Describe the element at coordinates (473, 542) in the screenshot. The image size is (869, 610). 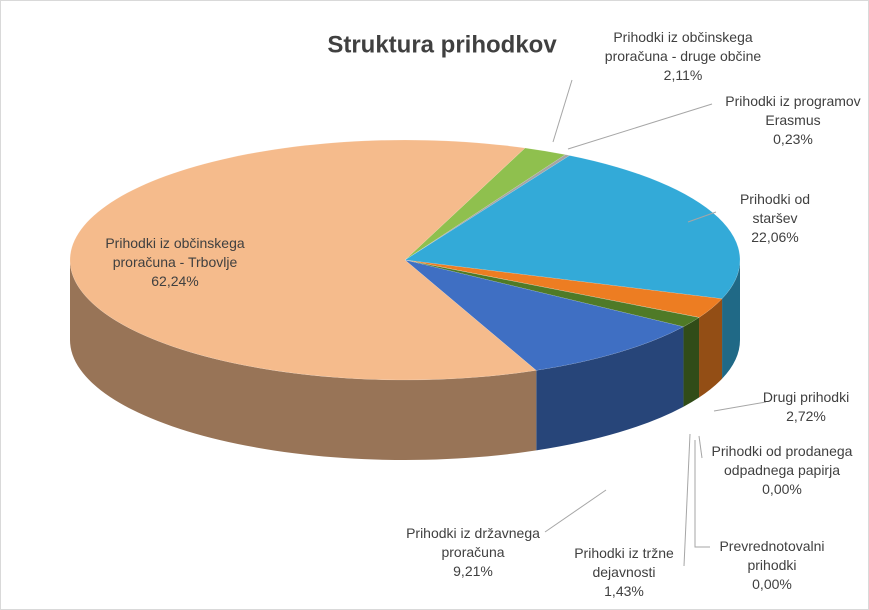
I see `category-label: Prihodki iz državnega proračuna` at that location.